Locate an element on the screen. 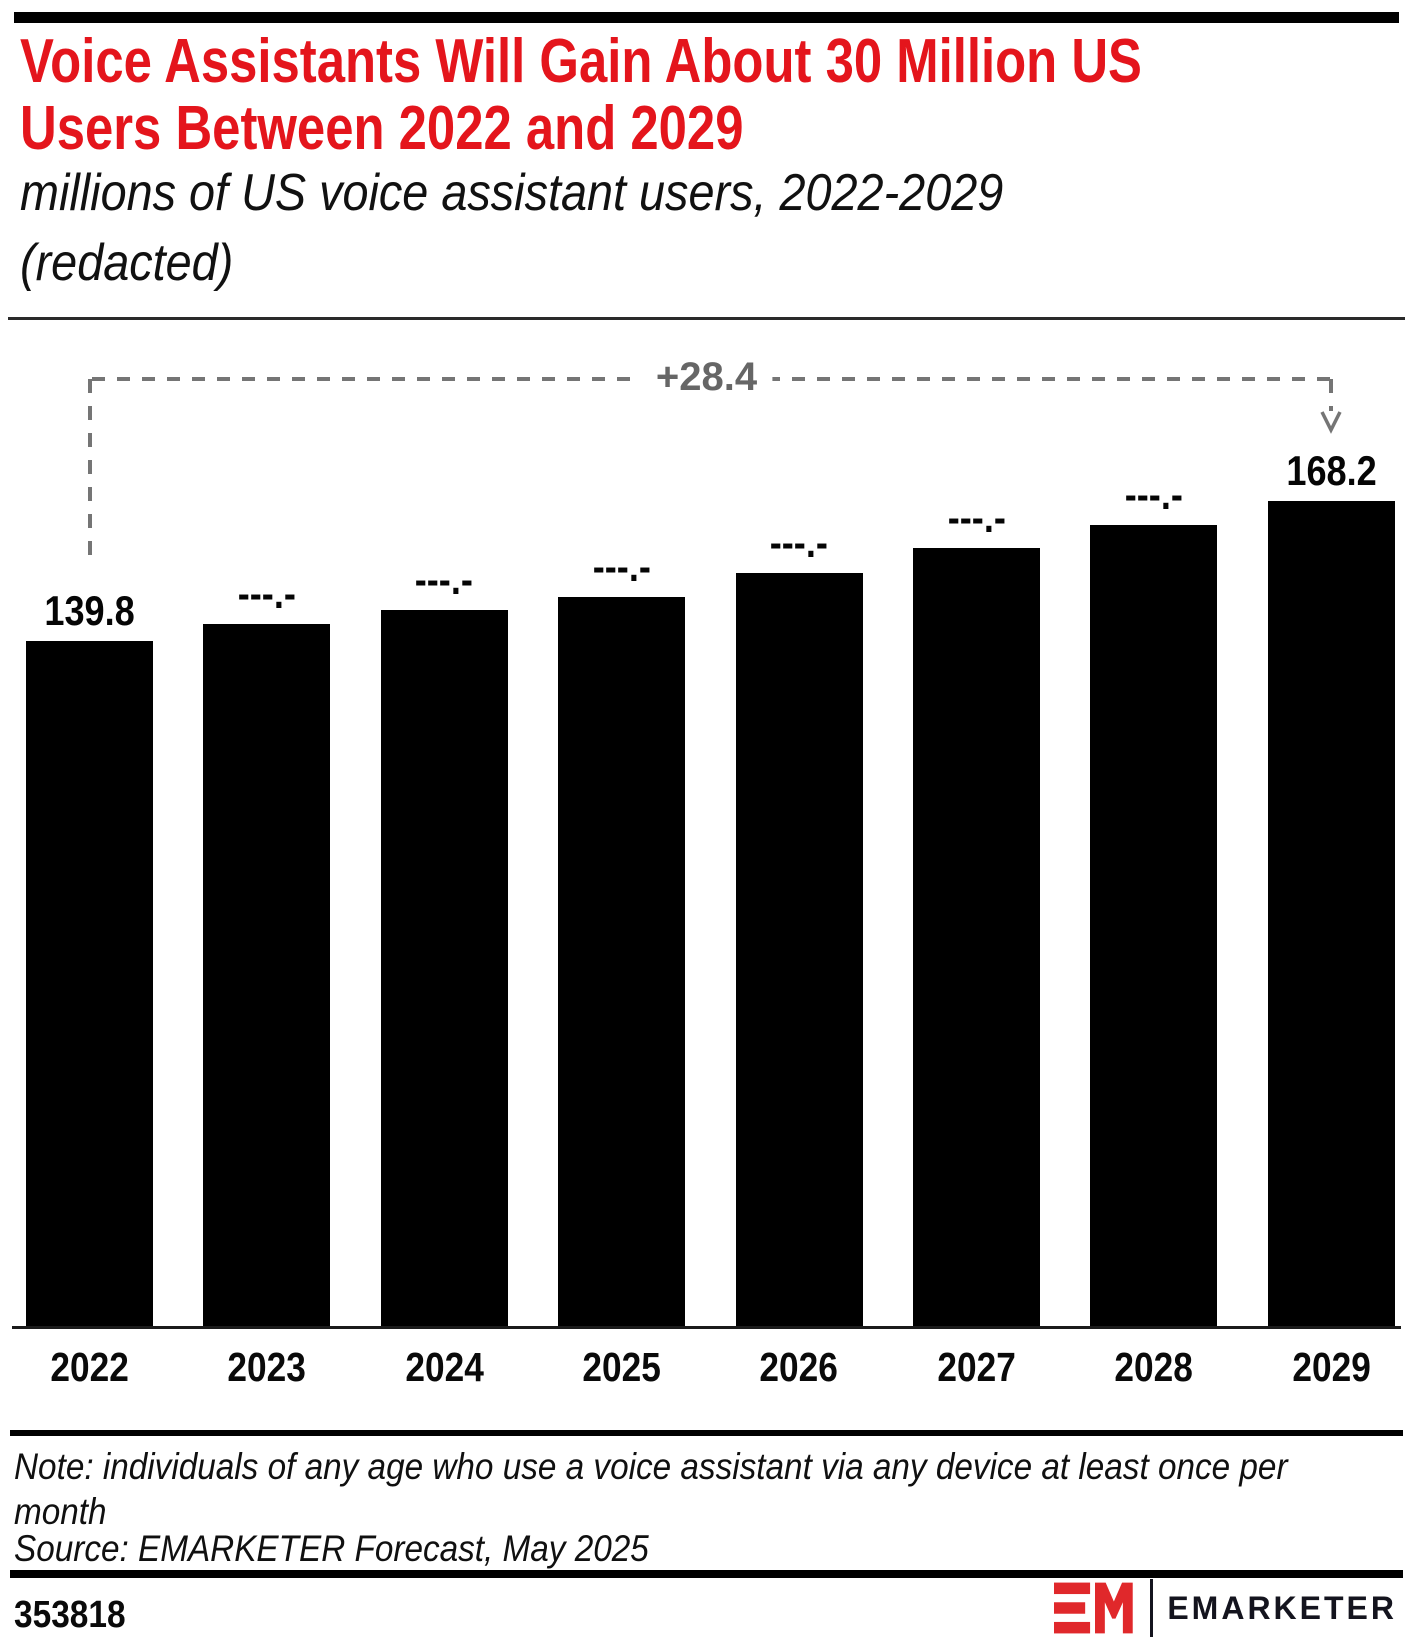 This screenshot has width=1413, height=1646. bar-2028 is located at coordinates (1154, 926).